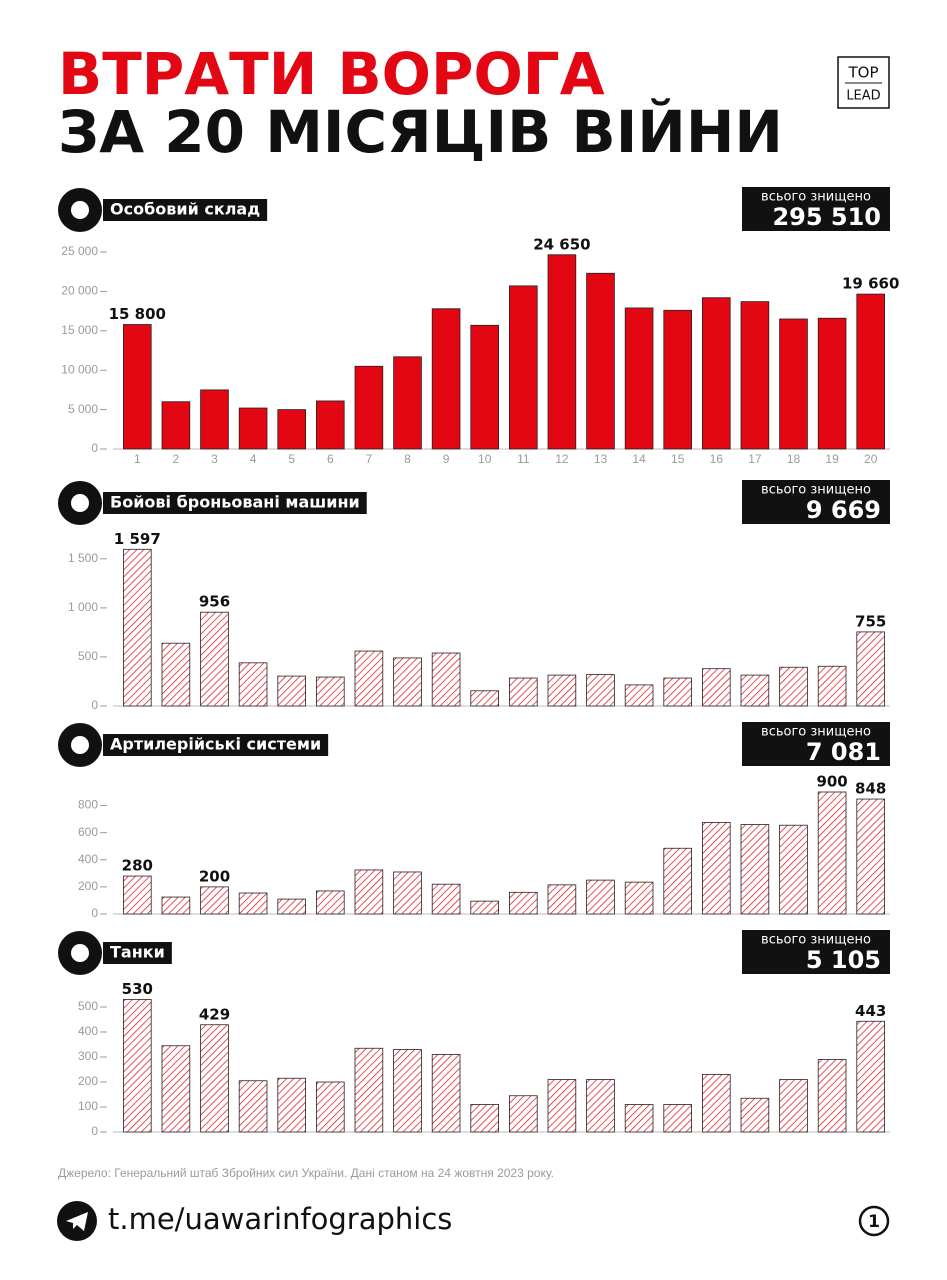  What do you see at coordinates (83, 558) in the screenshot?
I see `y-tick-label: 1 500` at bounding box center [83, 558].